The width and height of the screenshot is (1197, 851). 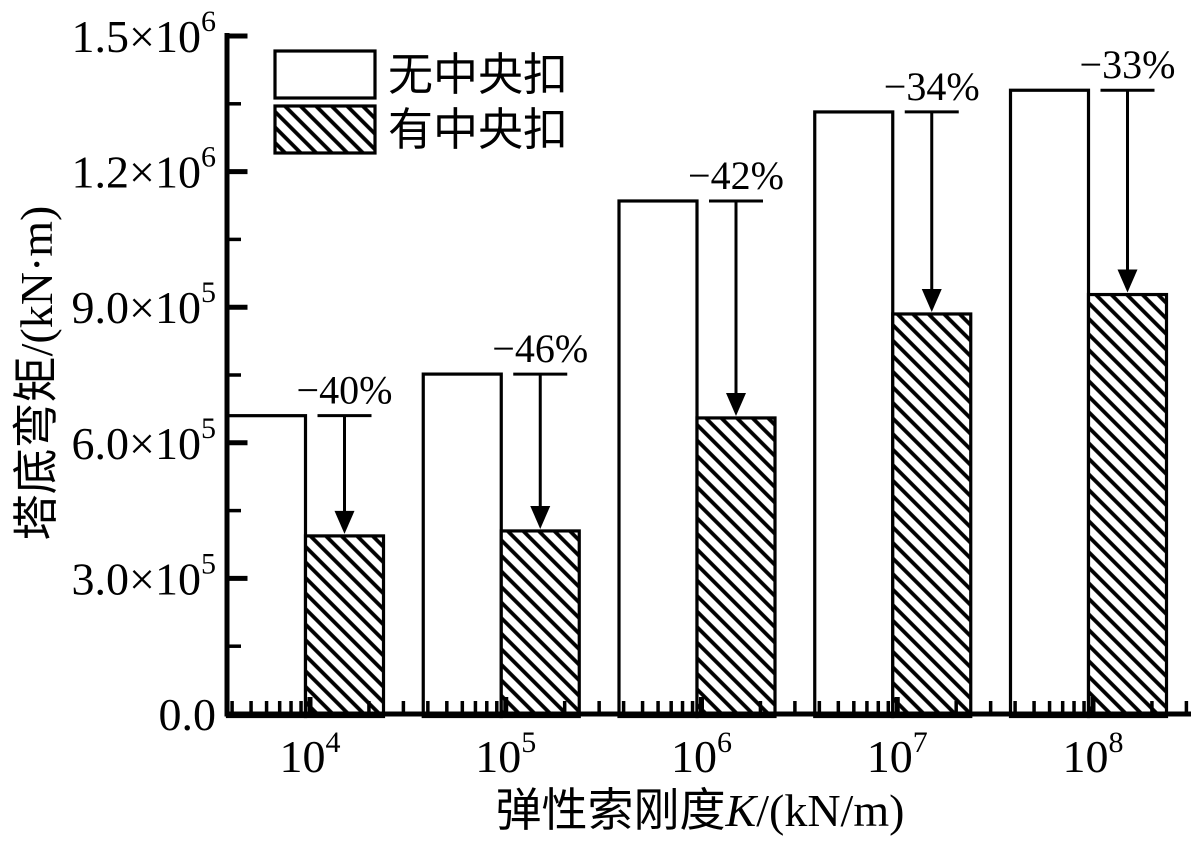 I want to click on x-tick-label: 10⁵, so click(x=505, y=754).